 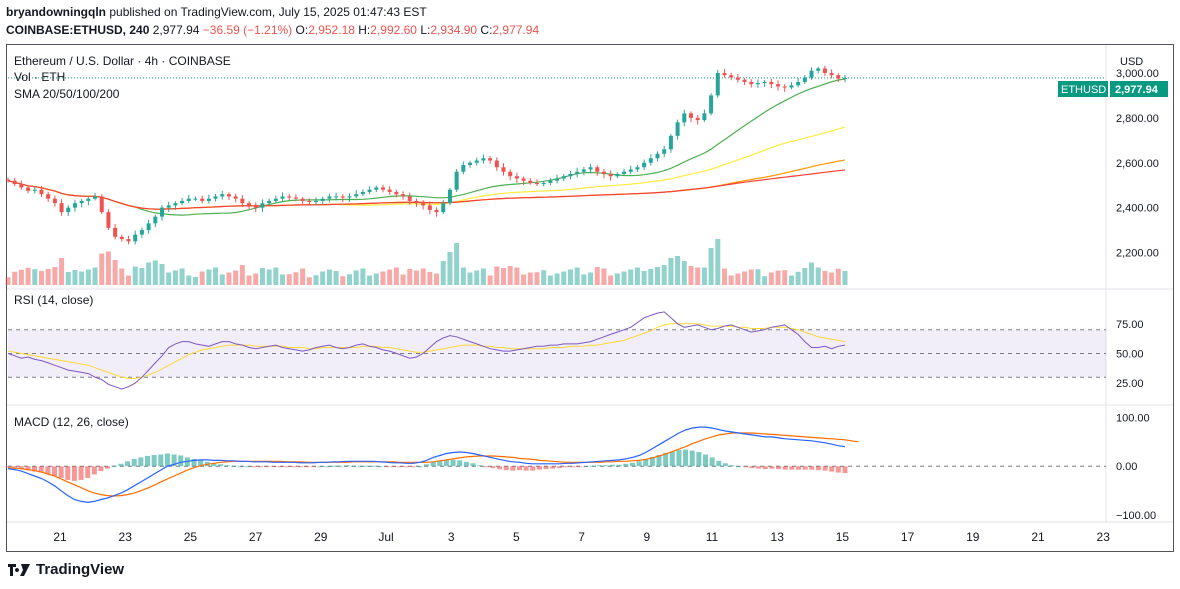 I want to click on symbol-badge, so click(x=1083, y=89).